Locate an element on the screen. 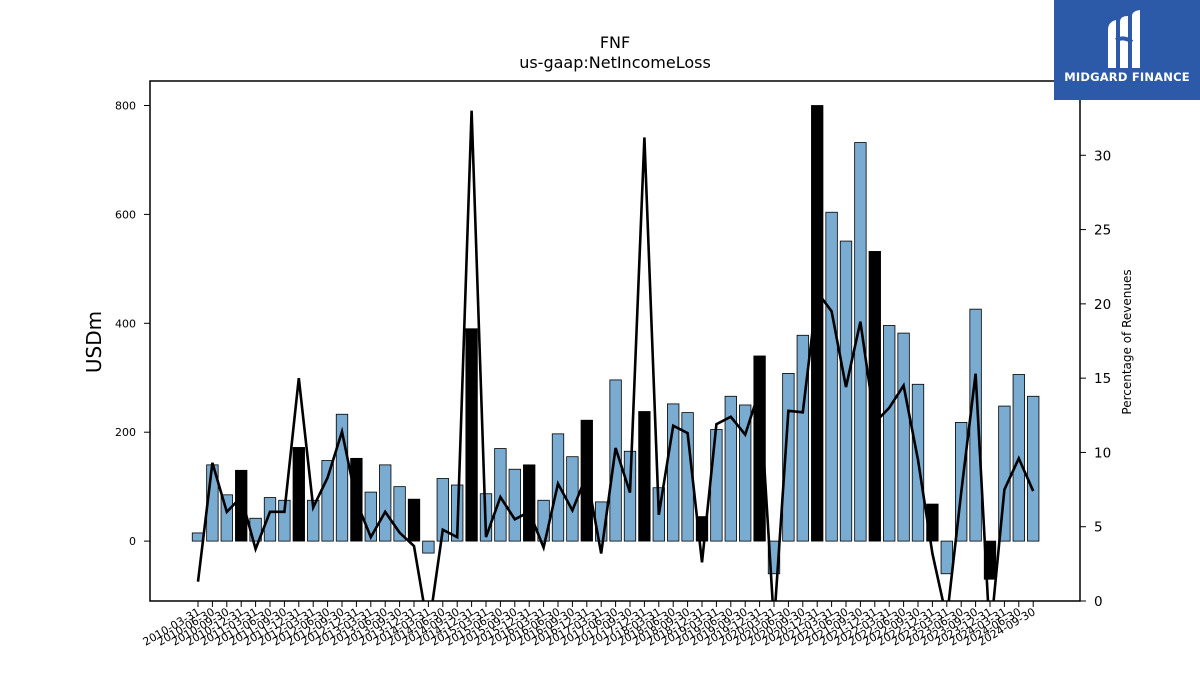 The image size is (1200, 675). y-tick-label: 200 is located at coordinates (125, 432).